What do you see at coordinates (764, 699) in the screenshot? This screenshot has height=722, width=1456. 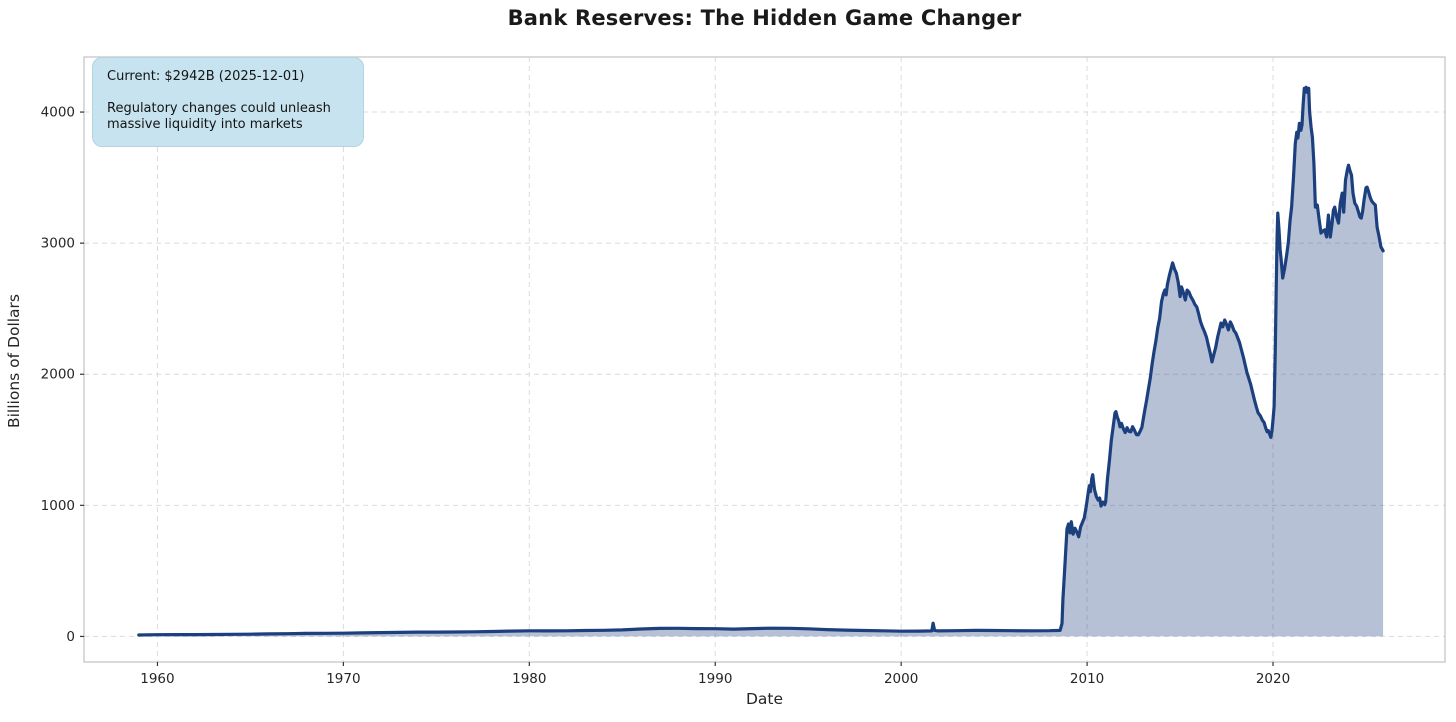 I see `x-axis-label: Date` at bounding box center [764, 699].